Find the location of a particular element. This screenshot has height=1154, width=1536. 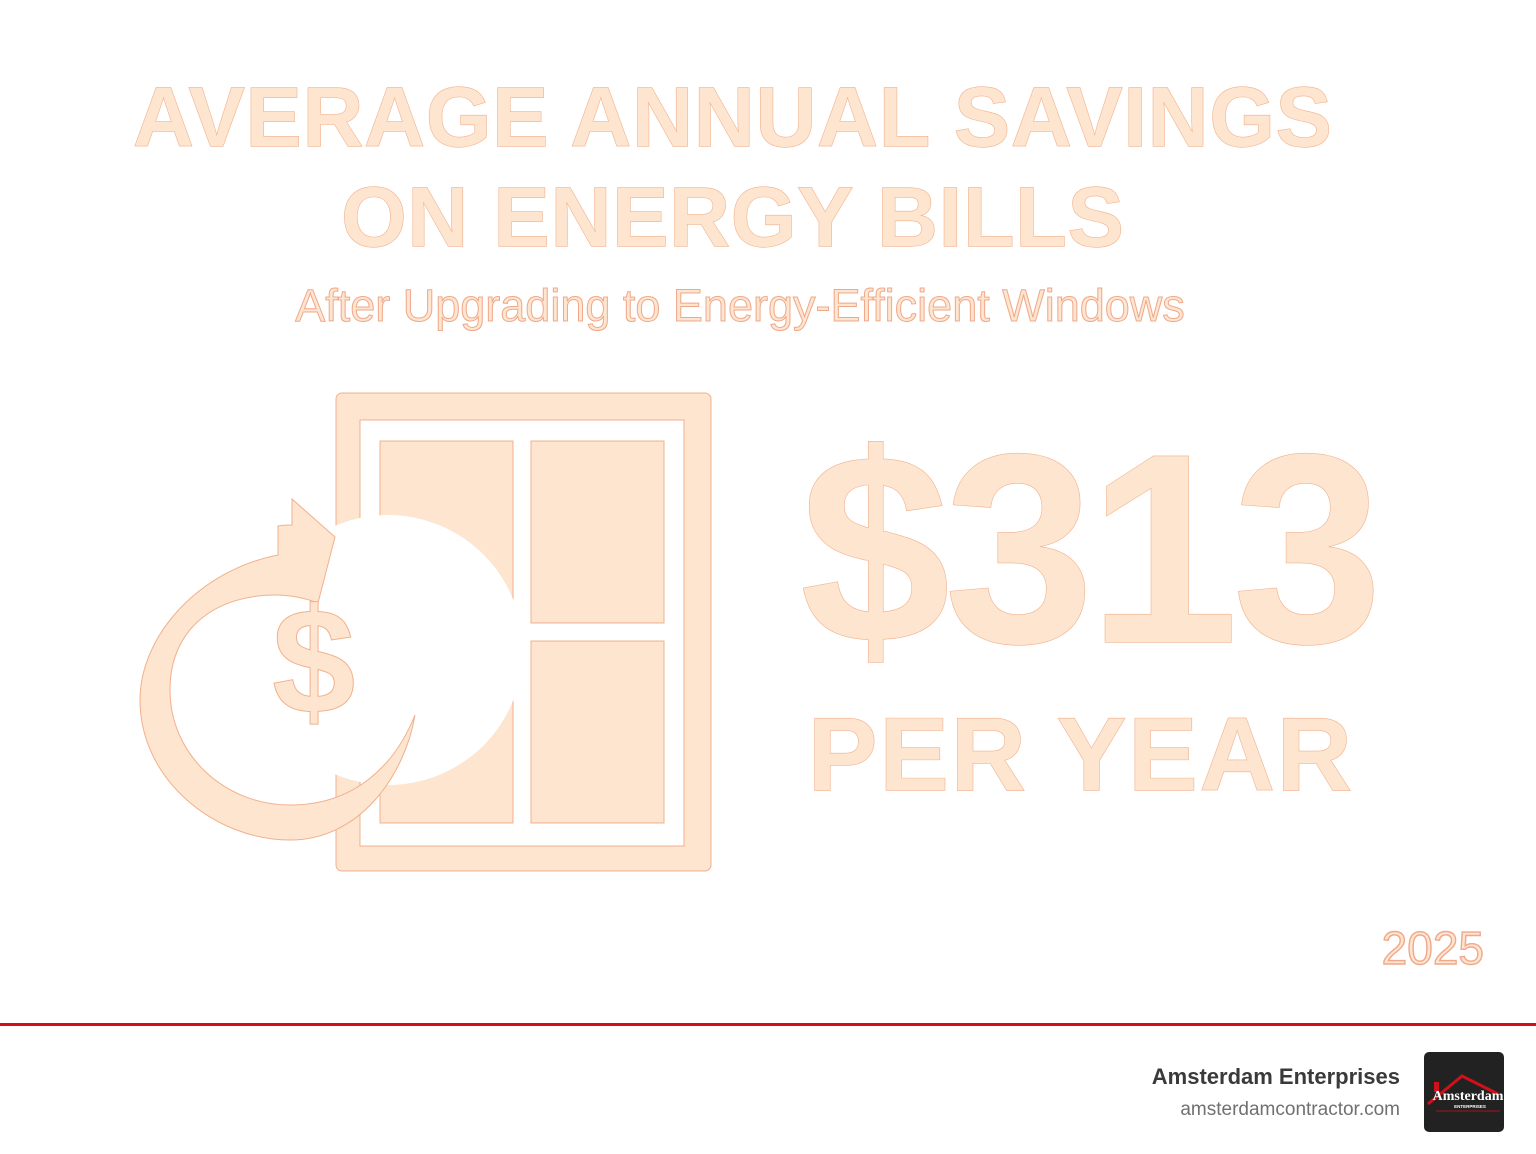

title-line-2: ON ENERGY BILLS is located at coordinates (733, 216).